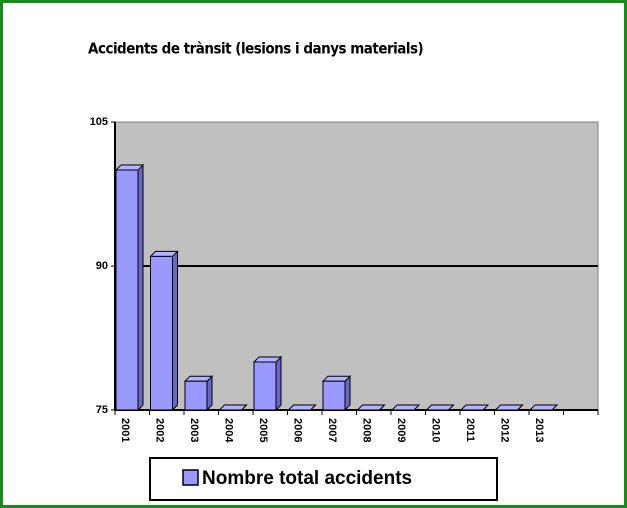 This screenshot has width=627, height=508. Describe the element at coordinates (366, 430) in the screenshot. I see `x-tick-label: 2008` at that location.